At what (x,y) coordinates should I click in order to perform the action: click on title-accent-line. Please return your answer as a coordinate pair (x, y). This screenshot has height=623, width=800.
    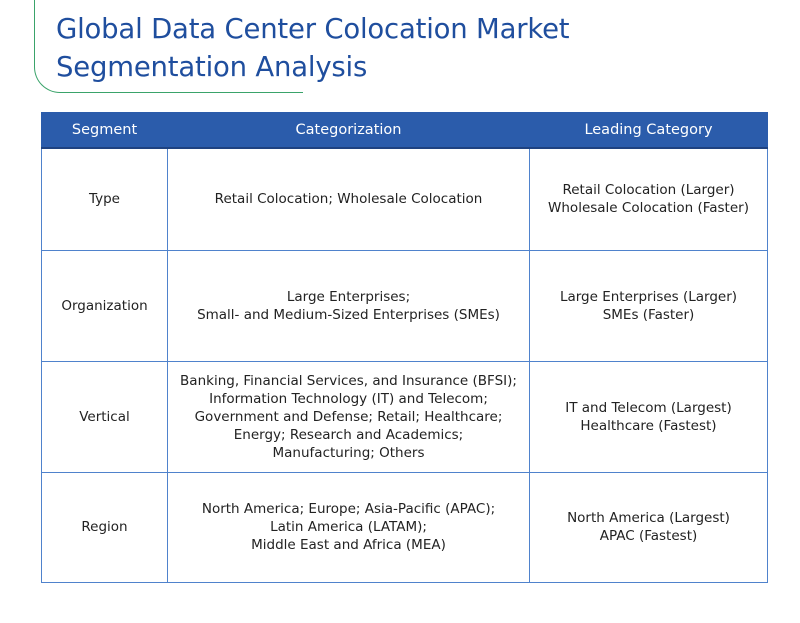
    Looking at the image, I should click on (168, 46).